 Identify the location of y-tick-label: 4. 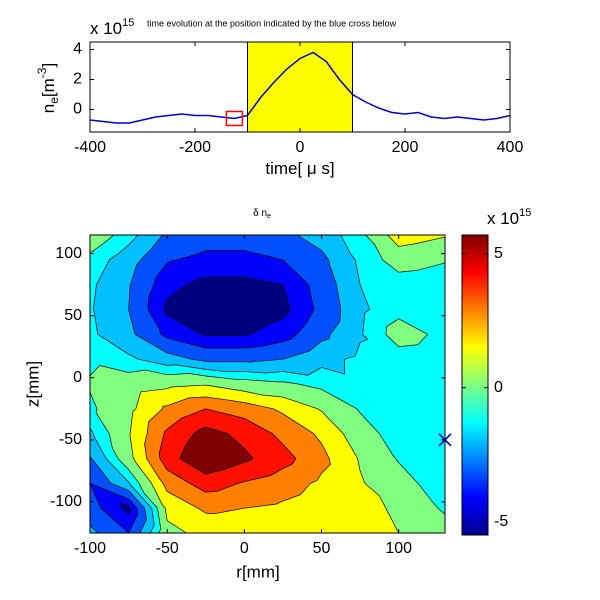
(77, 49).